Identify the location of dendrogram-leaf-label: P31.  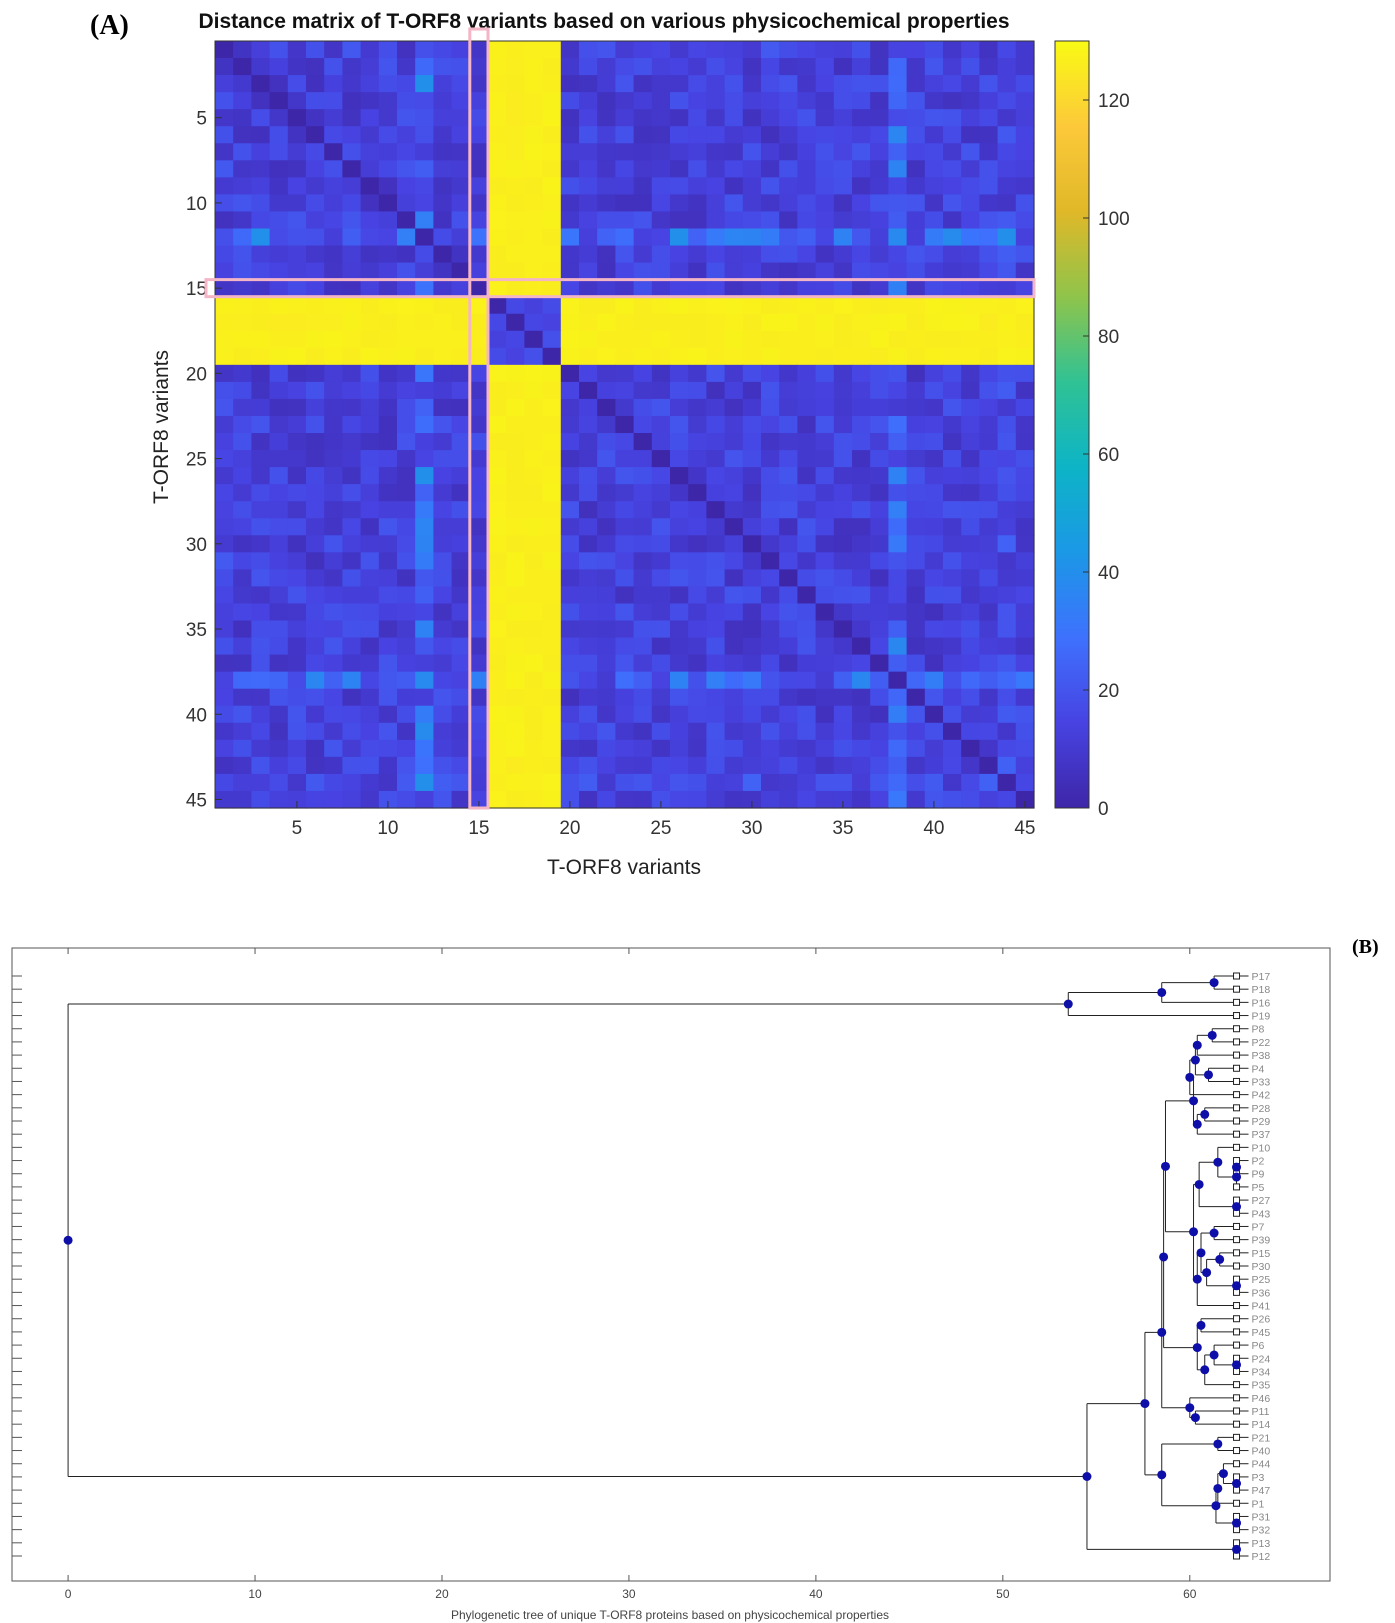
(1261, 1517).